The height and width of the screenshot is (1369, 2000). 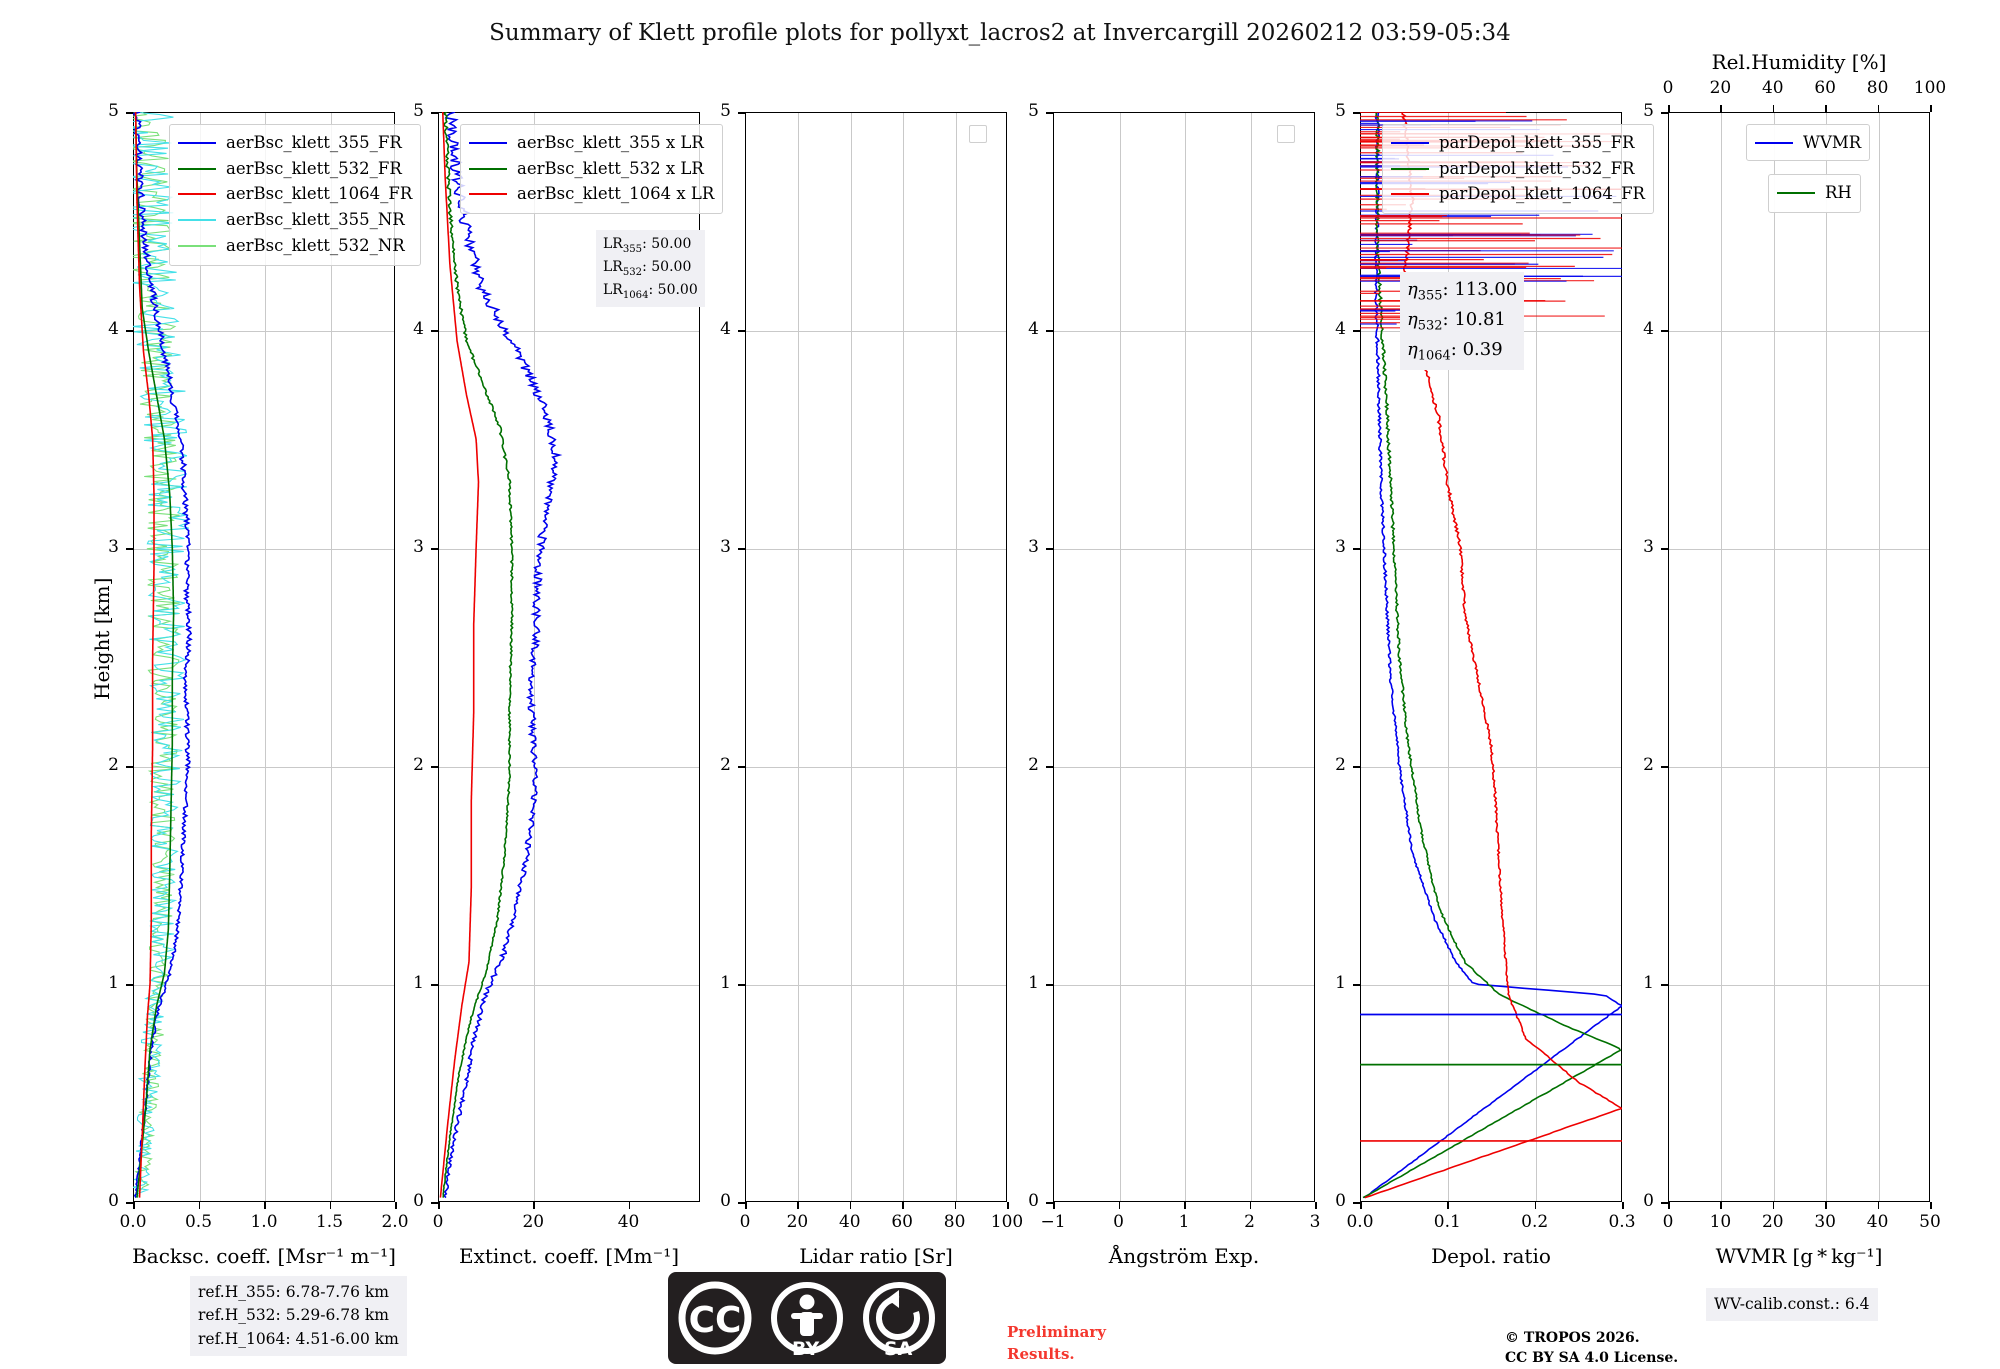 I want to click on legend-entry: aerBsc_klett_1064 x LR, so click(x=591, y=194).